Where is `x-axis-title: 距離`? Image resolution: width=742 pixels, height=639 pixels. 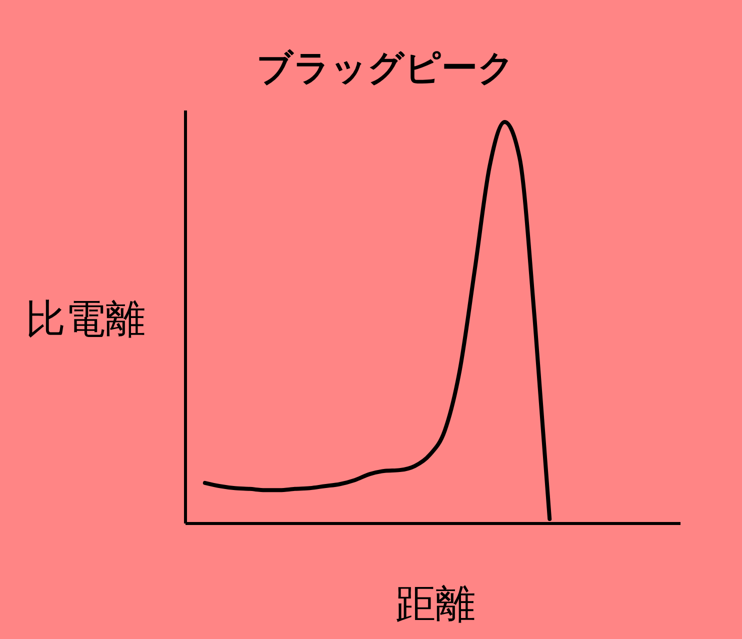
x-axis-title: 距離 is located at coordinates (436, 605).